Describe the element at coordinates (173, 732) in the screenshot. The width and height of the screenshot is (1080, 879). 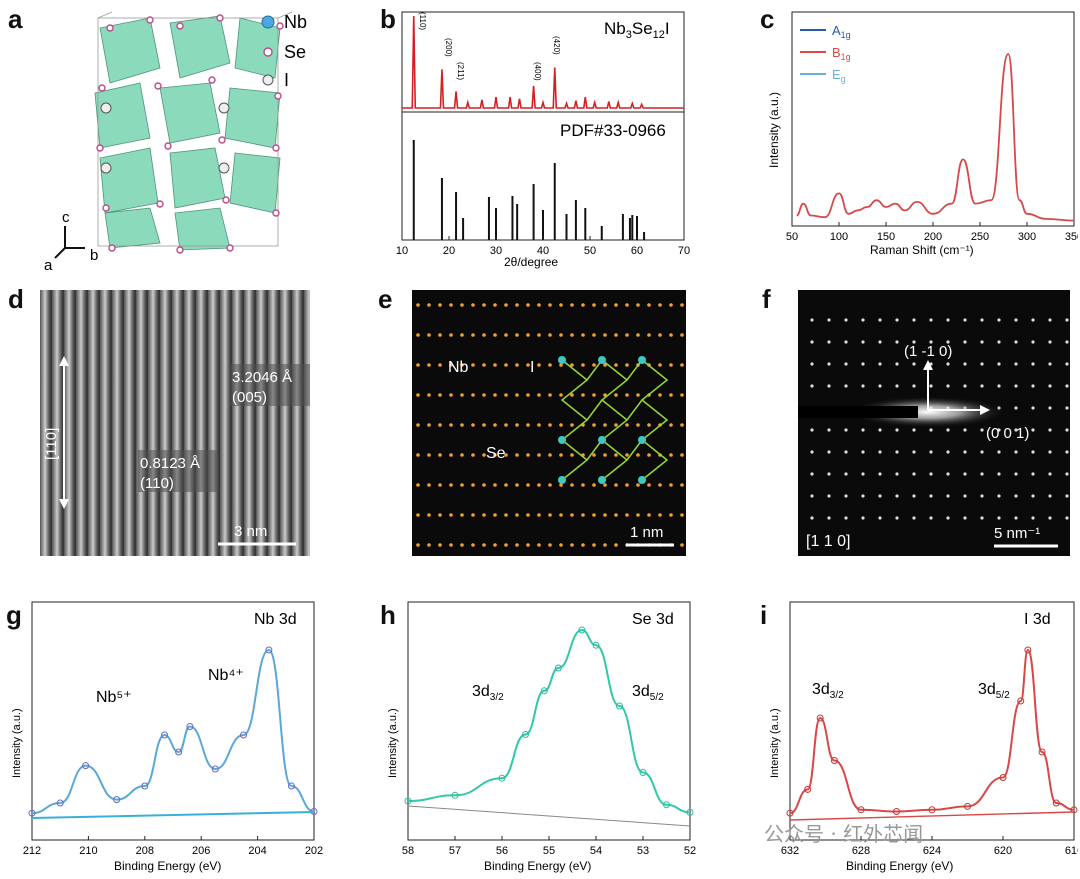
I see `xps-nb-series` at that location.